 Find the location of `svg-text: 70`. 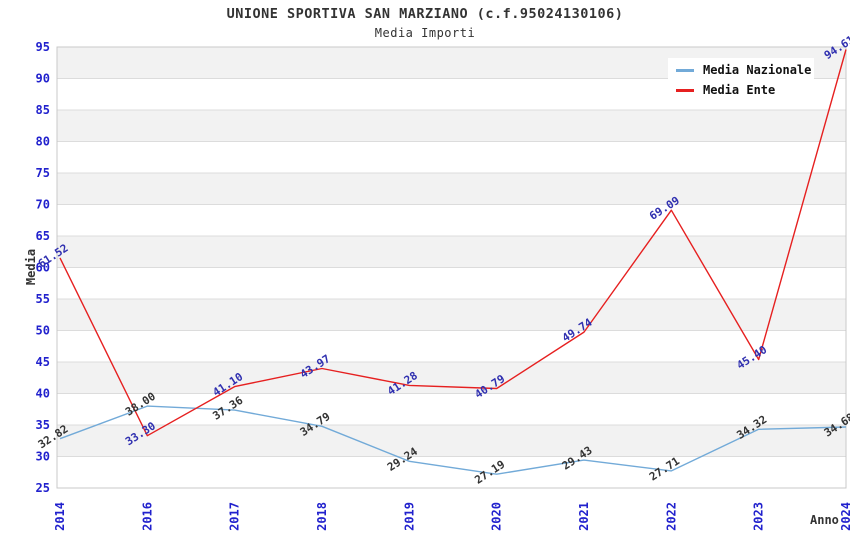

svg-text: 70 is located at coordinates (43, 205).